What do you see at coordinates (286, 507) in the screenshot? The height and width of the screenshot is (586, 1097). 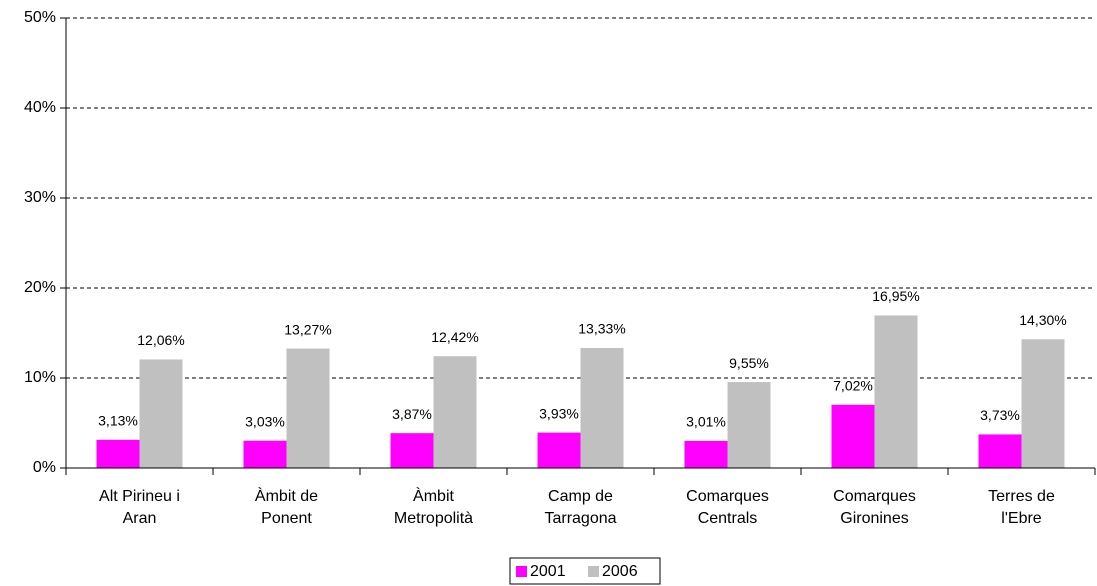 I see `x-tick-label: Àmbit de Ponent` at bounding box center [286, 507].